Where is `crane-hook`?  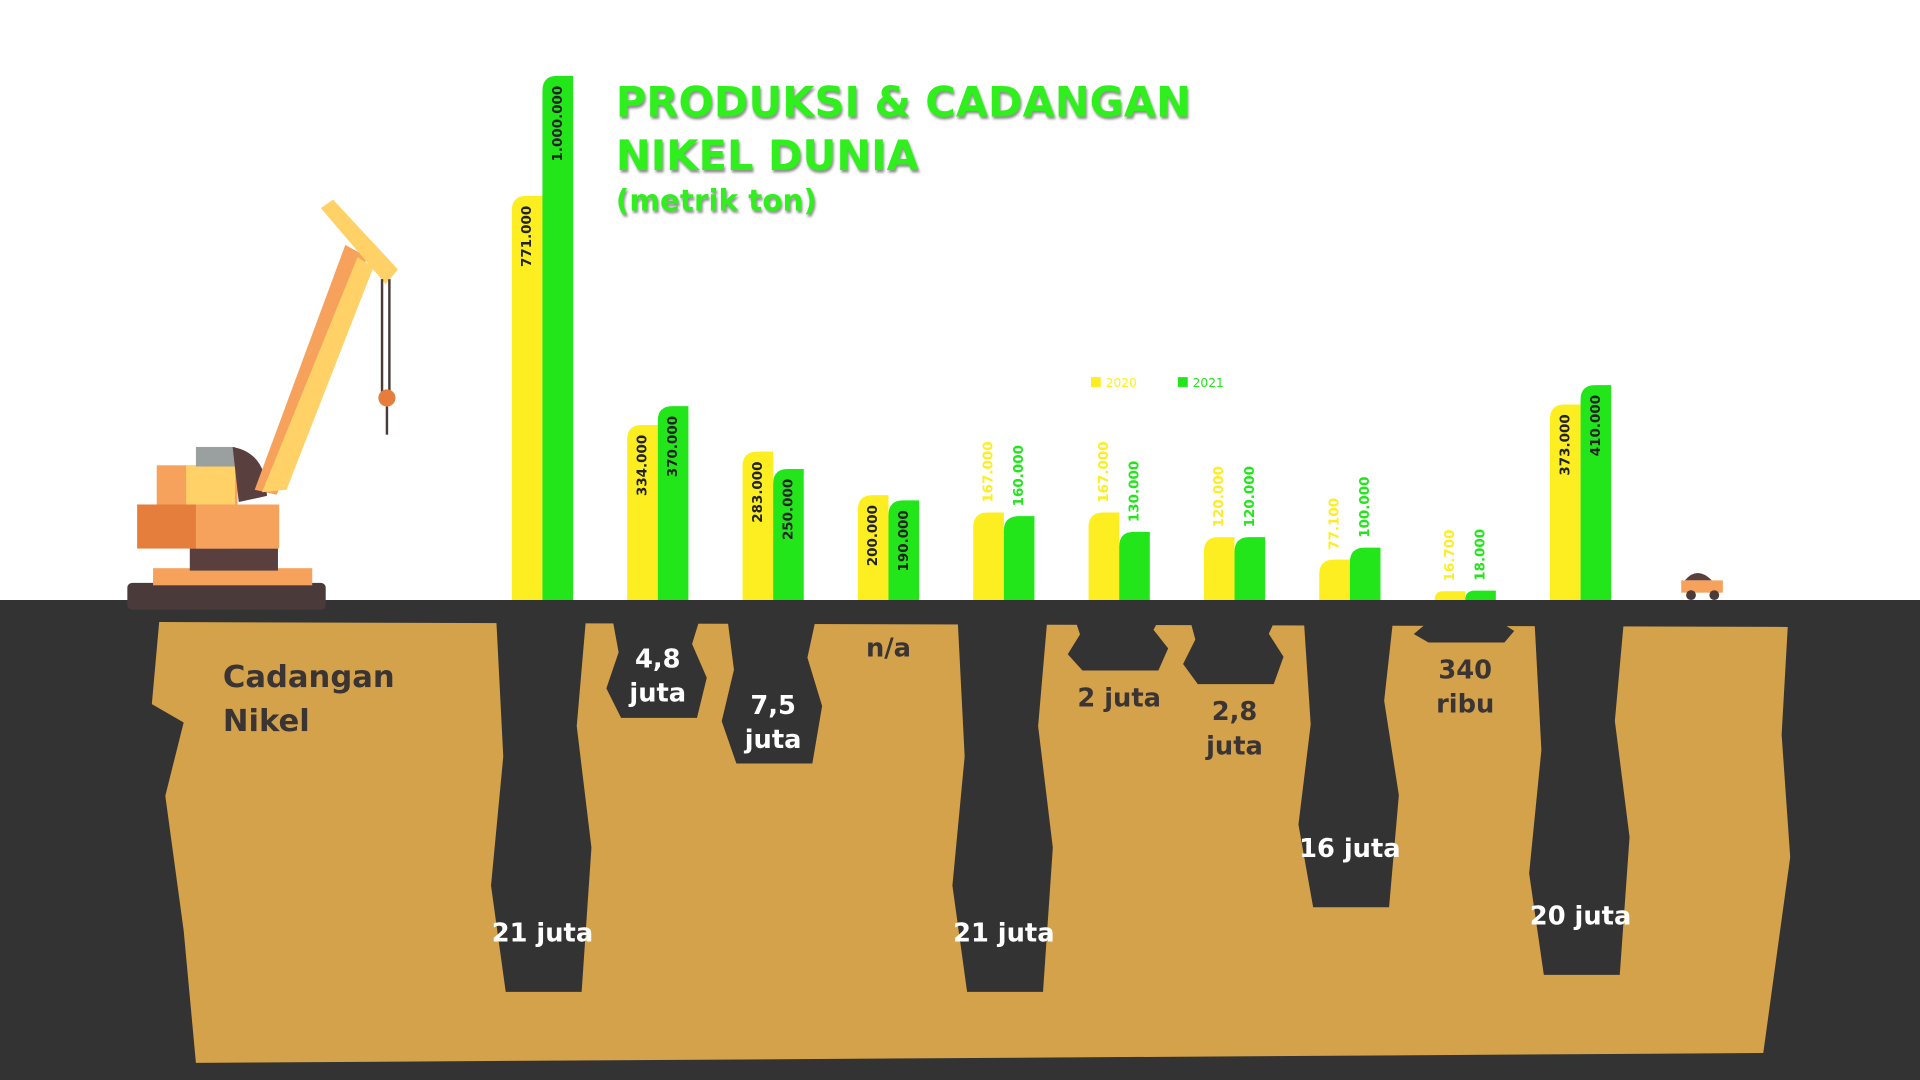 crane-hook is located at coordinates (387, 398).